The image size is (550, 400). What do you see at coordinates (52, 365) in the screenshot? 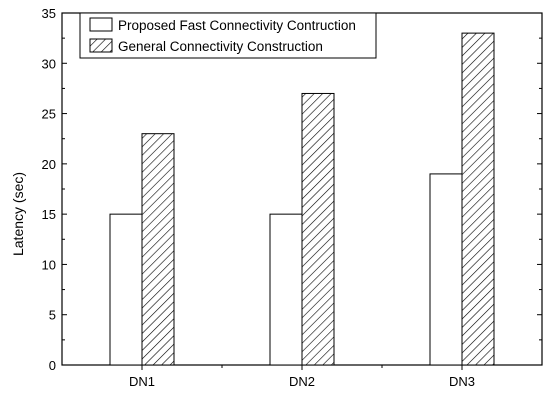
I see `y-tick-label: 0` at bounding box center [52, 365].